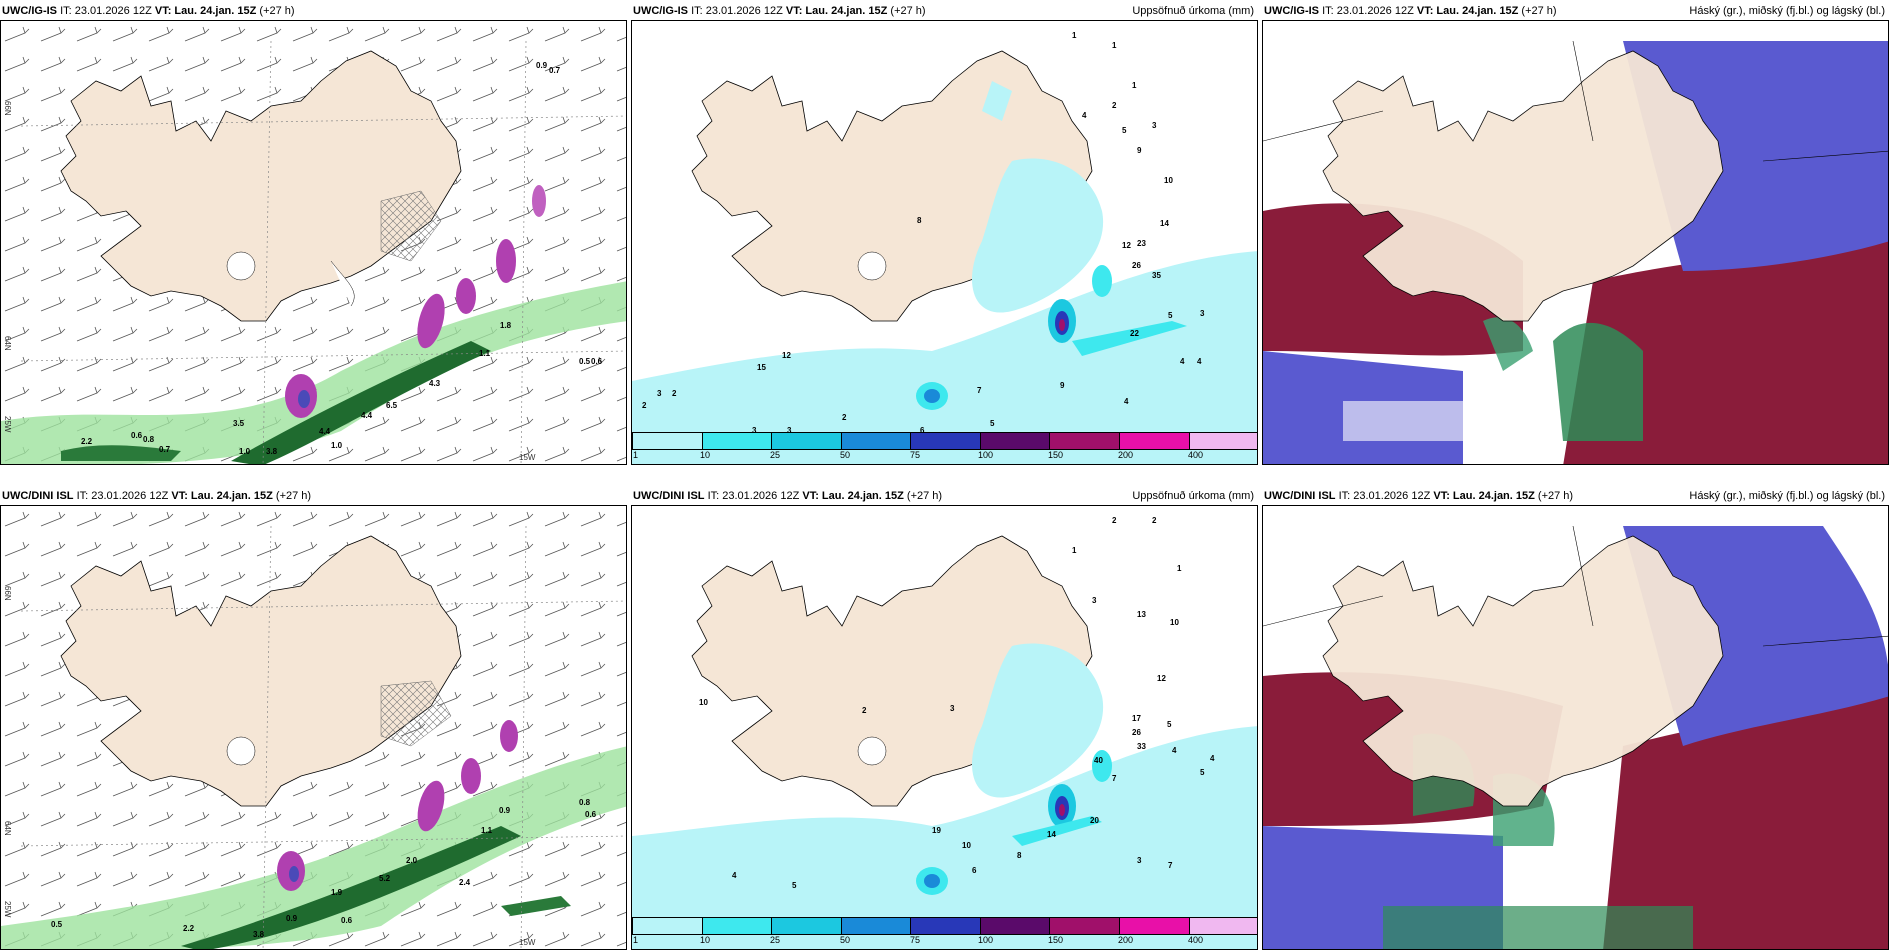  What do you see at coordinates (87, 441) in the screenshot?
I see `wind-value: 2.2` at bounding box center [87, 441].